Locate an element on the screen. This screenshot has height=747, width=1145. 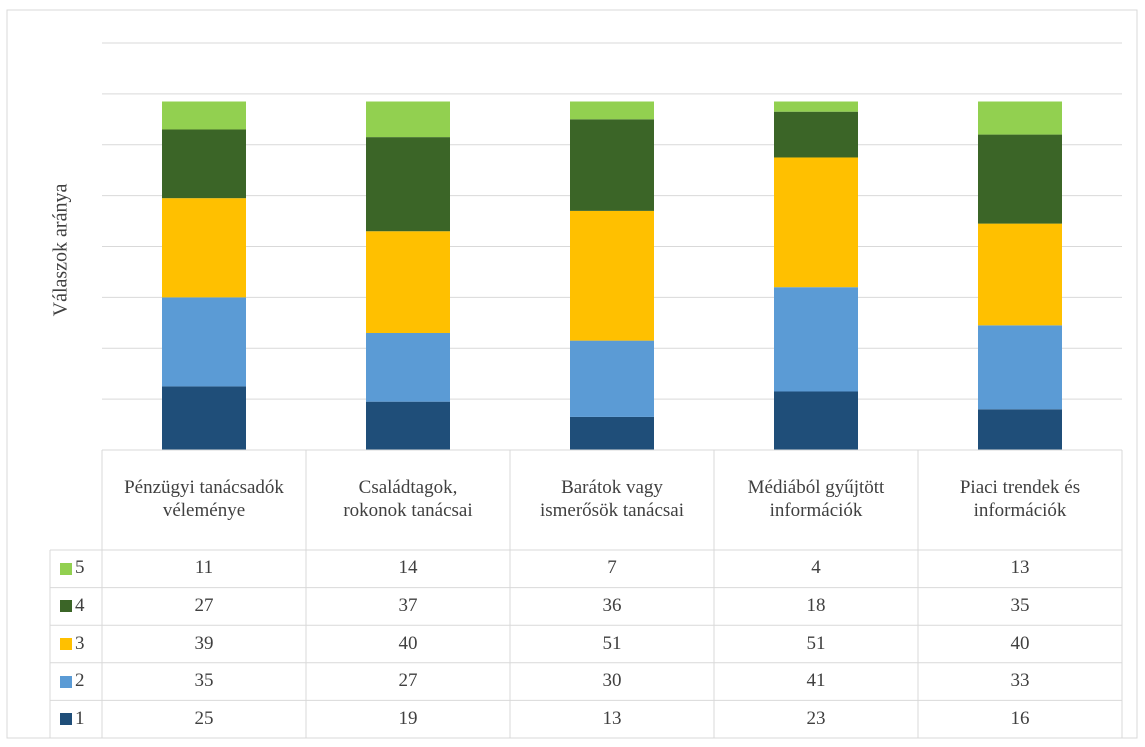
table-value: 25 is located at coordinates (204, 718).